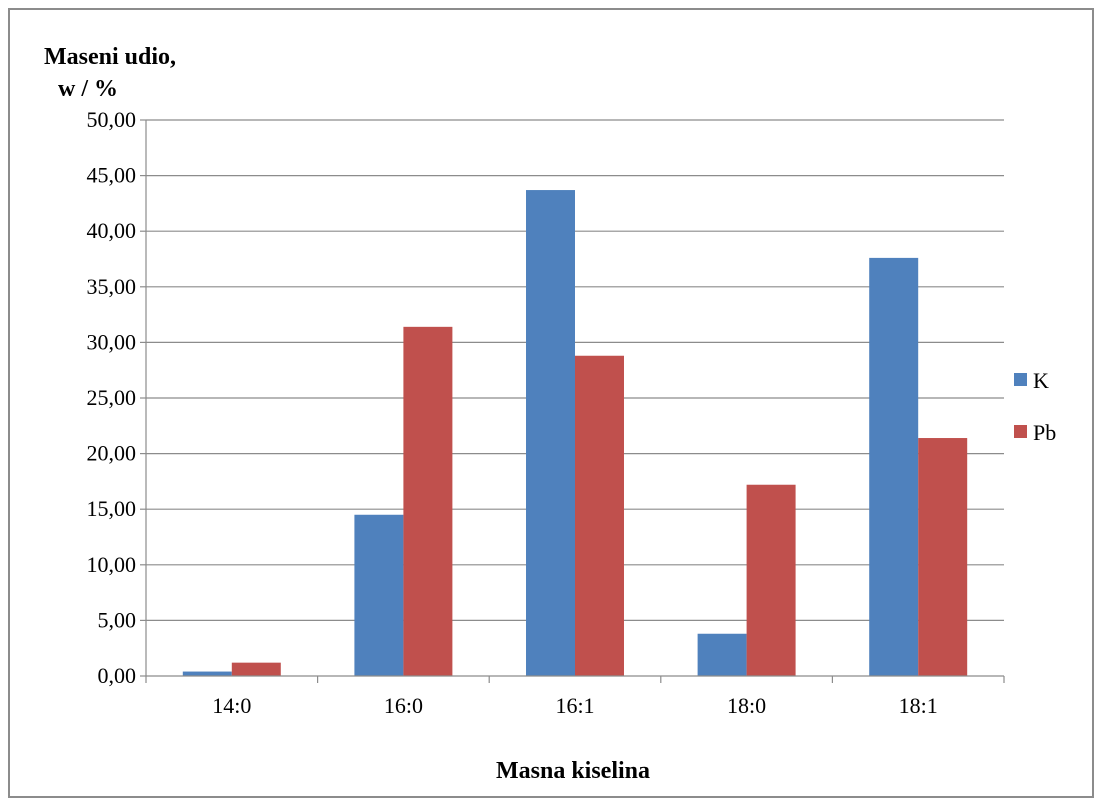  I want to click on x-tick-label: 18:0, so click(746, 705).